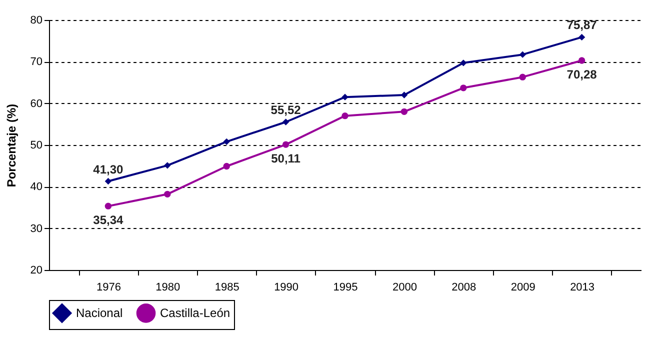 Image resolution: width=663 pixels, height=341 pixels. Describe the element at coordinates (286, 288) in the screenshot. I see `x-tick-label: 1990` at that location.